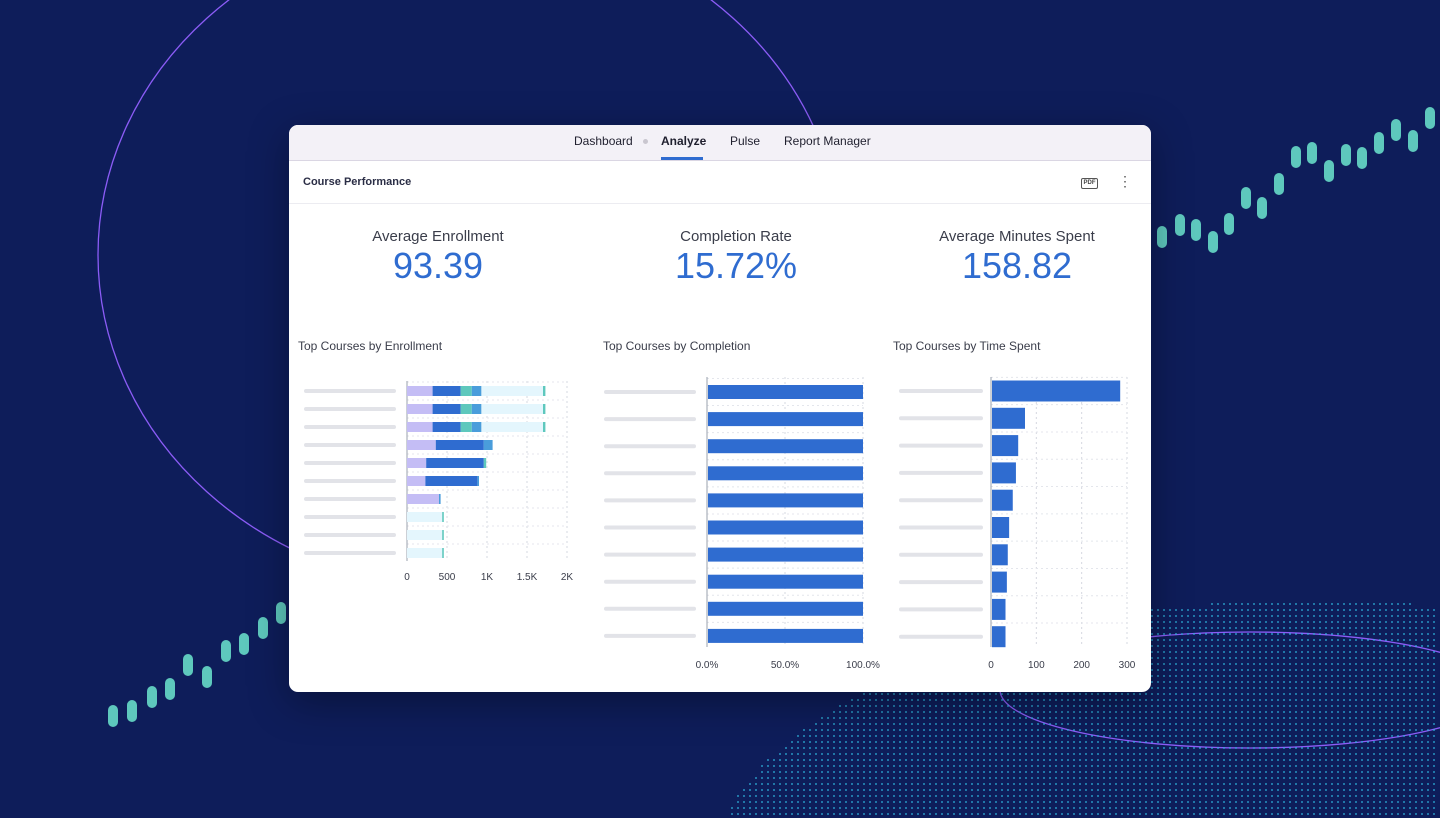  Describe the element at coordinates (1089, 183) in the screenshot. I see `pdf-icon: PDF` at that location.